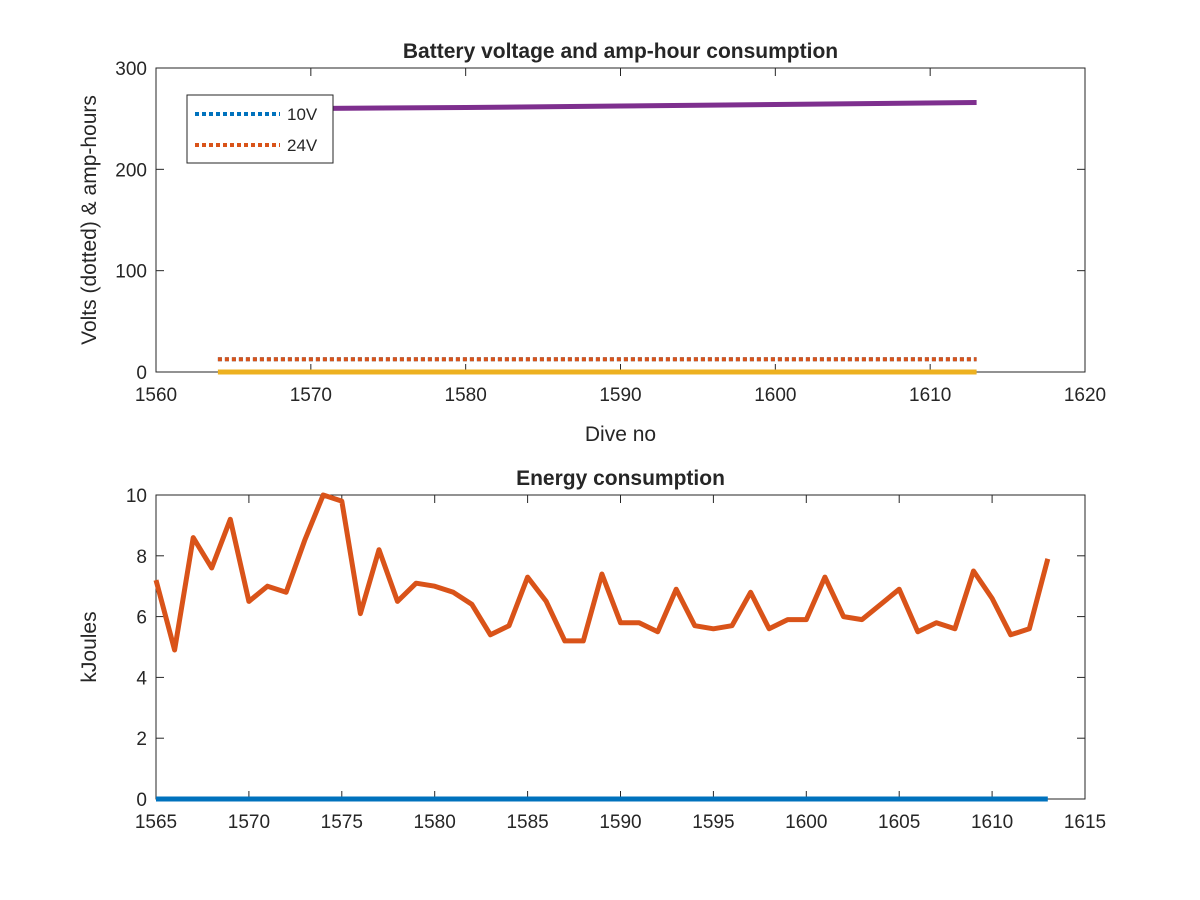 The image size is (1200, 900). What do you see at coordinates (527, 822) in the screenshot?
I see `x-tick-label: 1585` at bounding box center [527, 822].